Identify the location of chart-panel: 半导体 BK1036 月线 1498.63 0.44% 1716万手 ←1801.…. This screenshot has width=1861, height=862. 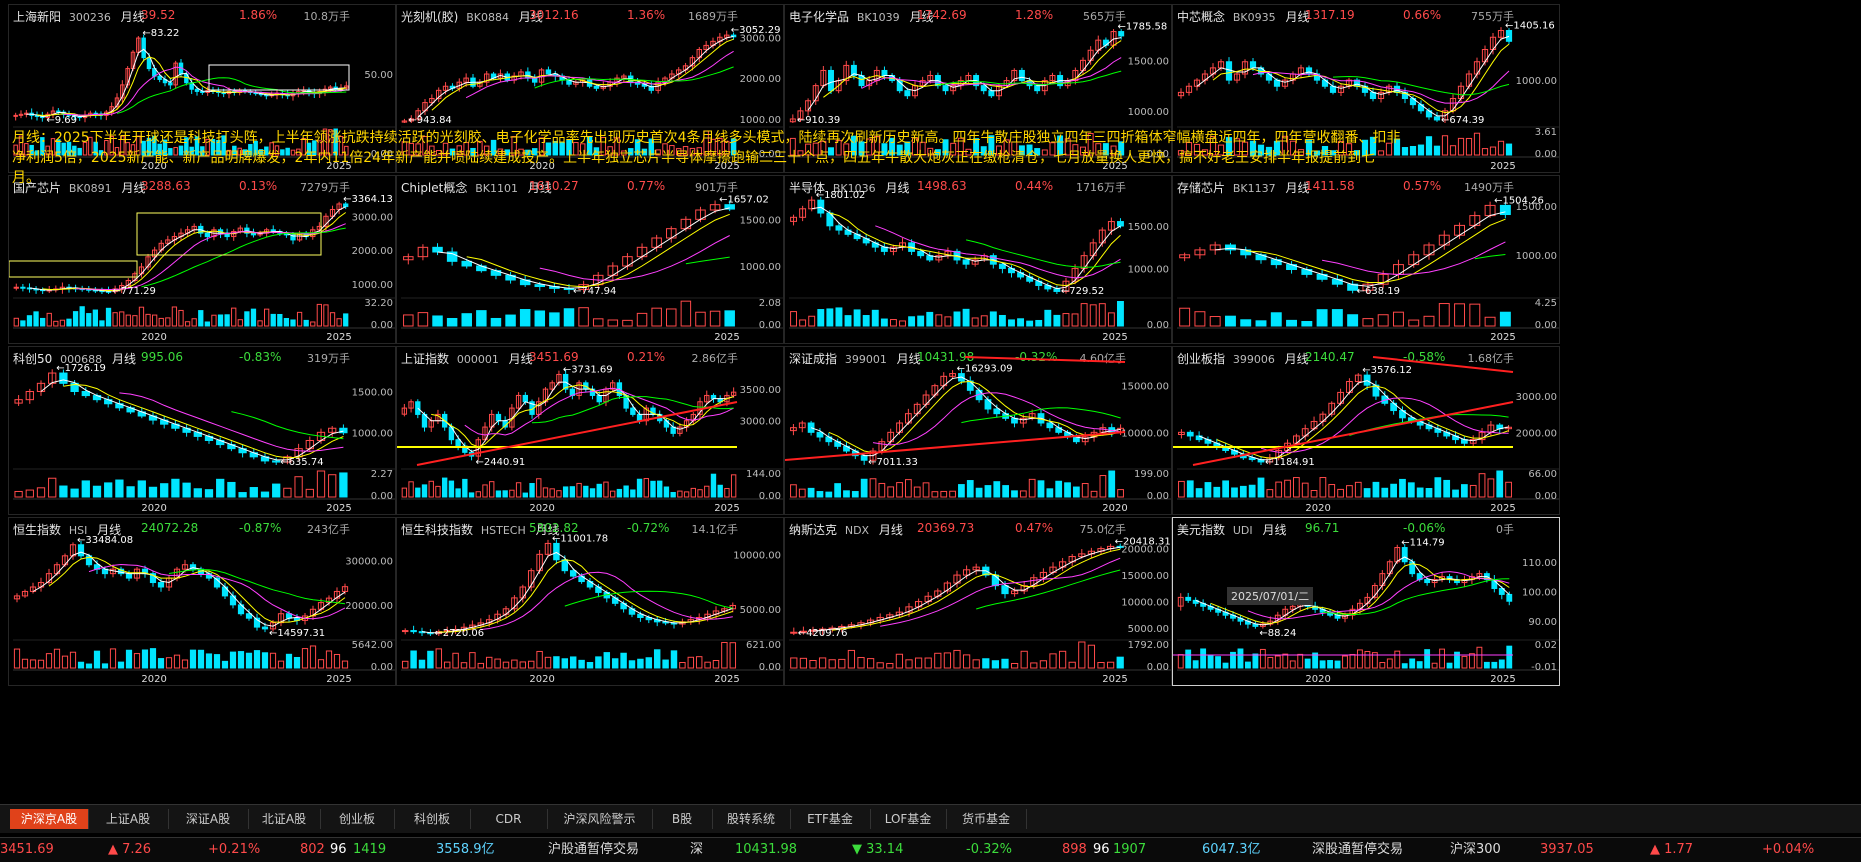
(978, 259).